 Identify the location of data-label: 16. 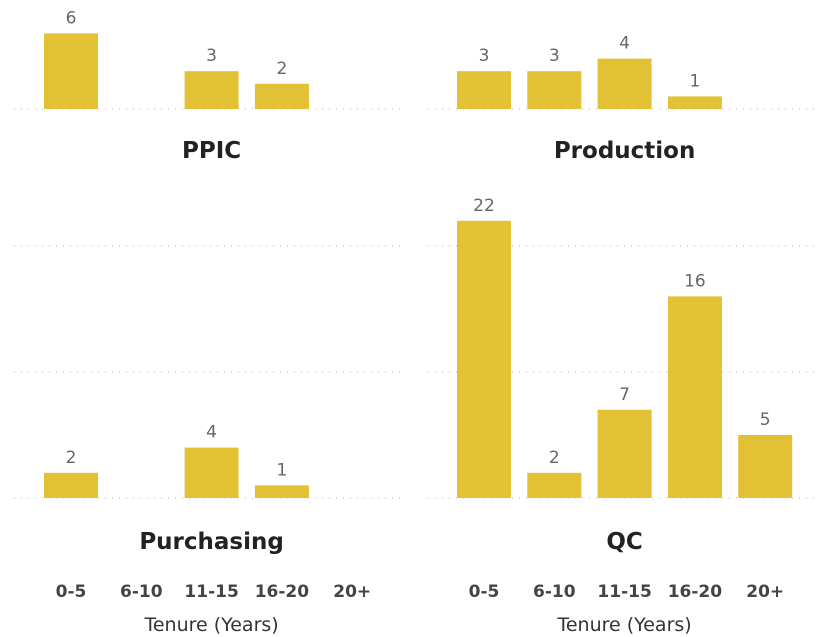
(695, 281).